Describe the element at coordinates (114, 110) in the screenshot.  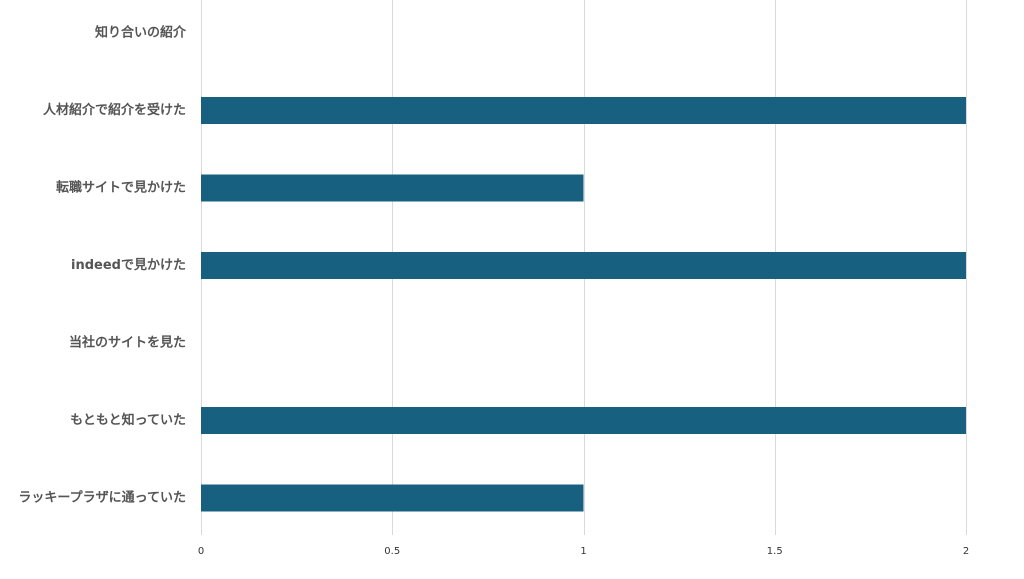
I see `category-label: 人材紹介で紹介を受けた` at that location.